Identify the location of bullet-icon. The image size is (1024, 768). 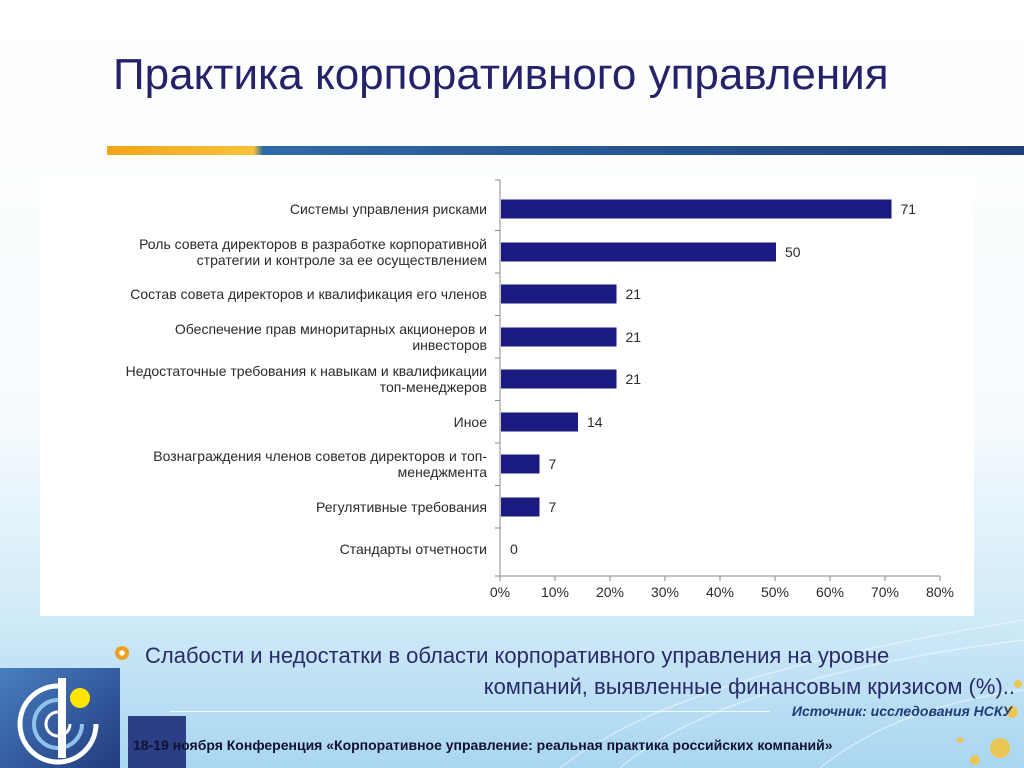
(122, 653).